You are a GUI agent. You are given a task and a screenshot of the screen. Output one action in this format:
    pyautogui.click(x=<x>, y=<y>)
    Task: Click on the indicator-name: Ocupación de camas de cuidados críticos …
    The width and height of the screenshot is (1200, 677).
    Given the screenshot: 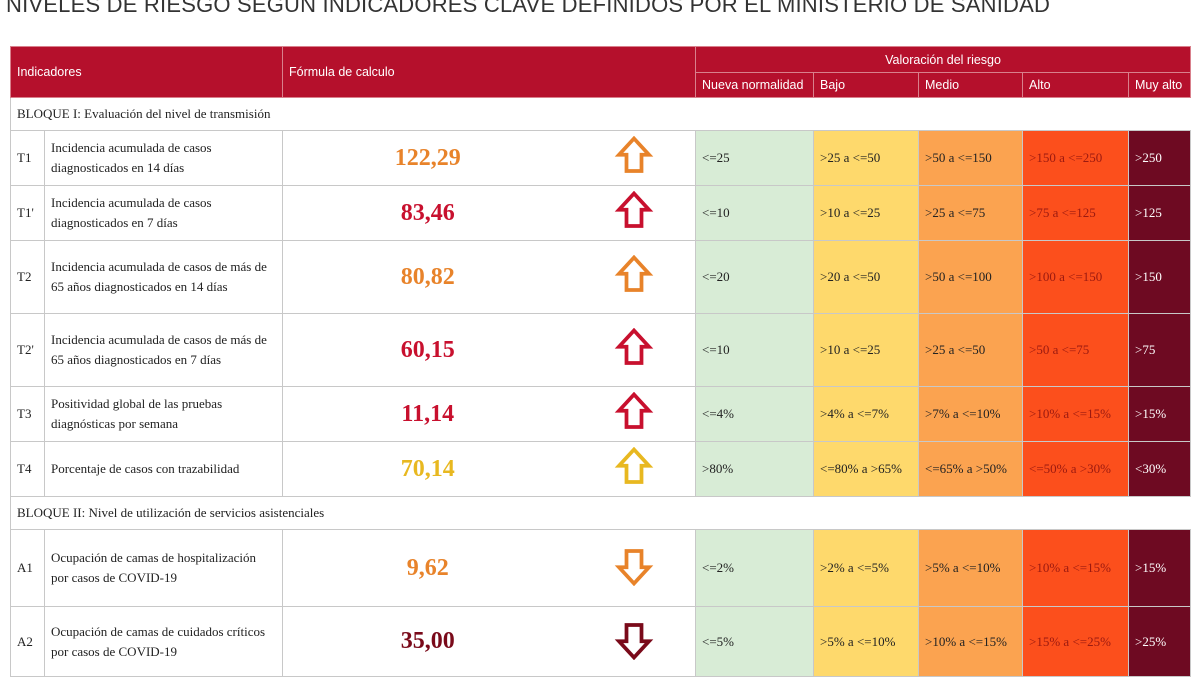 What is the action you would take?
    pyautogui.click(x=163, y=641)
    